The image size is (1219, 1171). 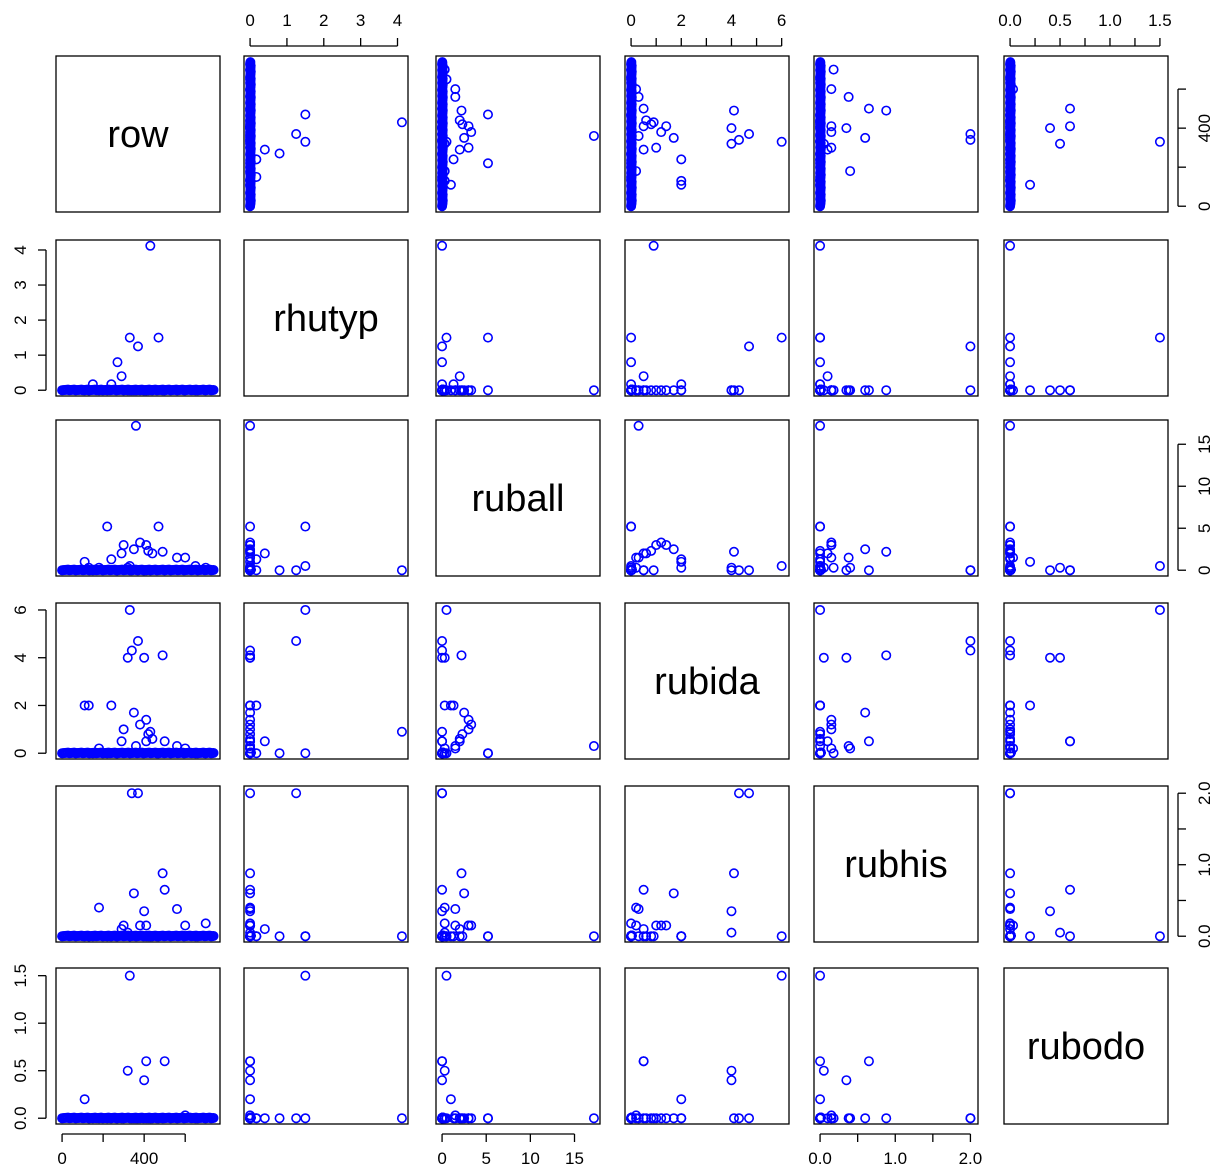 I want to click on panel-rhutyp-vs-ruball, so click(x=518, y=318).